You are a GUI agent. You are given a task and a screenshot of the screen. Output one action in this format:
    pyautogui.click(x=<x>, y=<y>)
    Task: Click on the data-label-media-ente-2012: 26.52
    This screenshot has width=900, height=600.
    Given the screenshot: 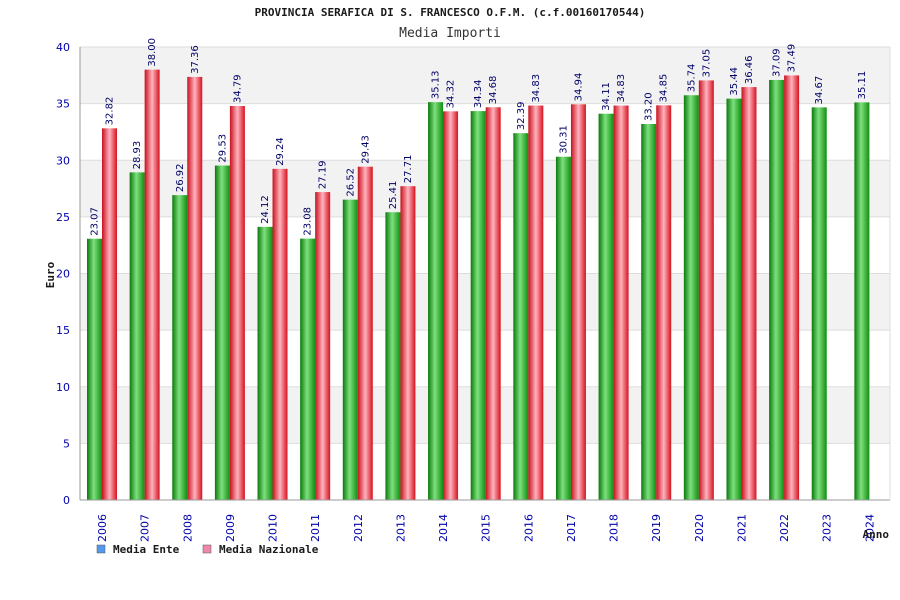 What is the action you would take?
    pyautogui.click(x=350, y=182)
    